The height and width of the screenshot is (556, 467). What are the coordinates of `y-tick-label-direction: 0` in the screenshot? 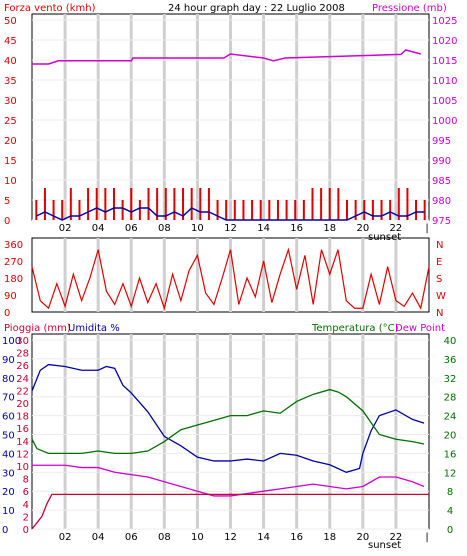 It's located at (7, 313).